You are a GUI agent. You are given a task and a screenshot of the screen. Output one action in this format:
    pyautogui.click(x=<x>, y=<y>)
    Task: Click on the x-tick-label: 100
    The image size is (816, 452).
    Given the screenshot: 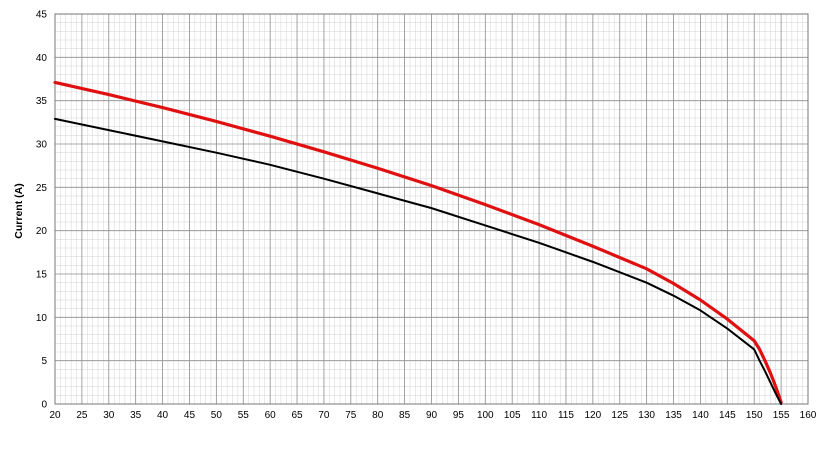 What is the action you would take?
    pyautogui.click(x=485, y=415)
    